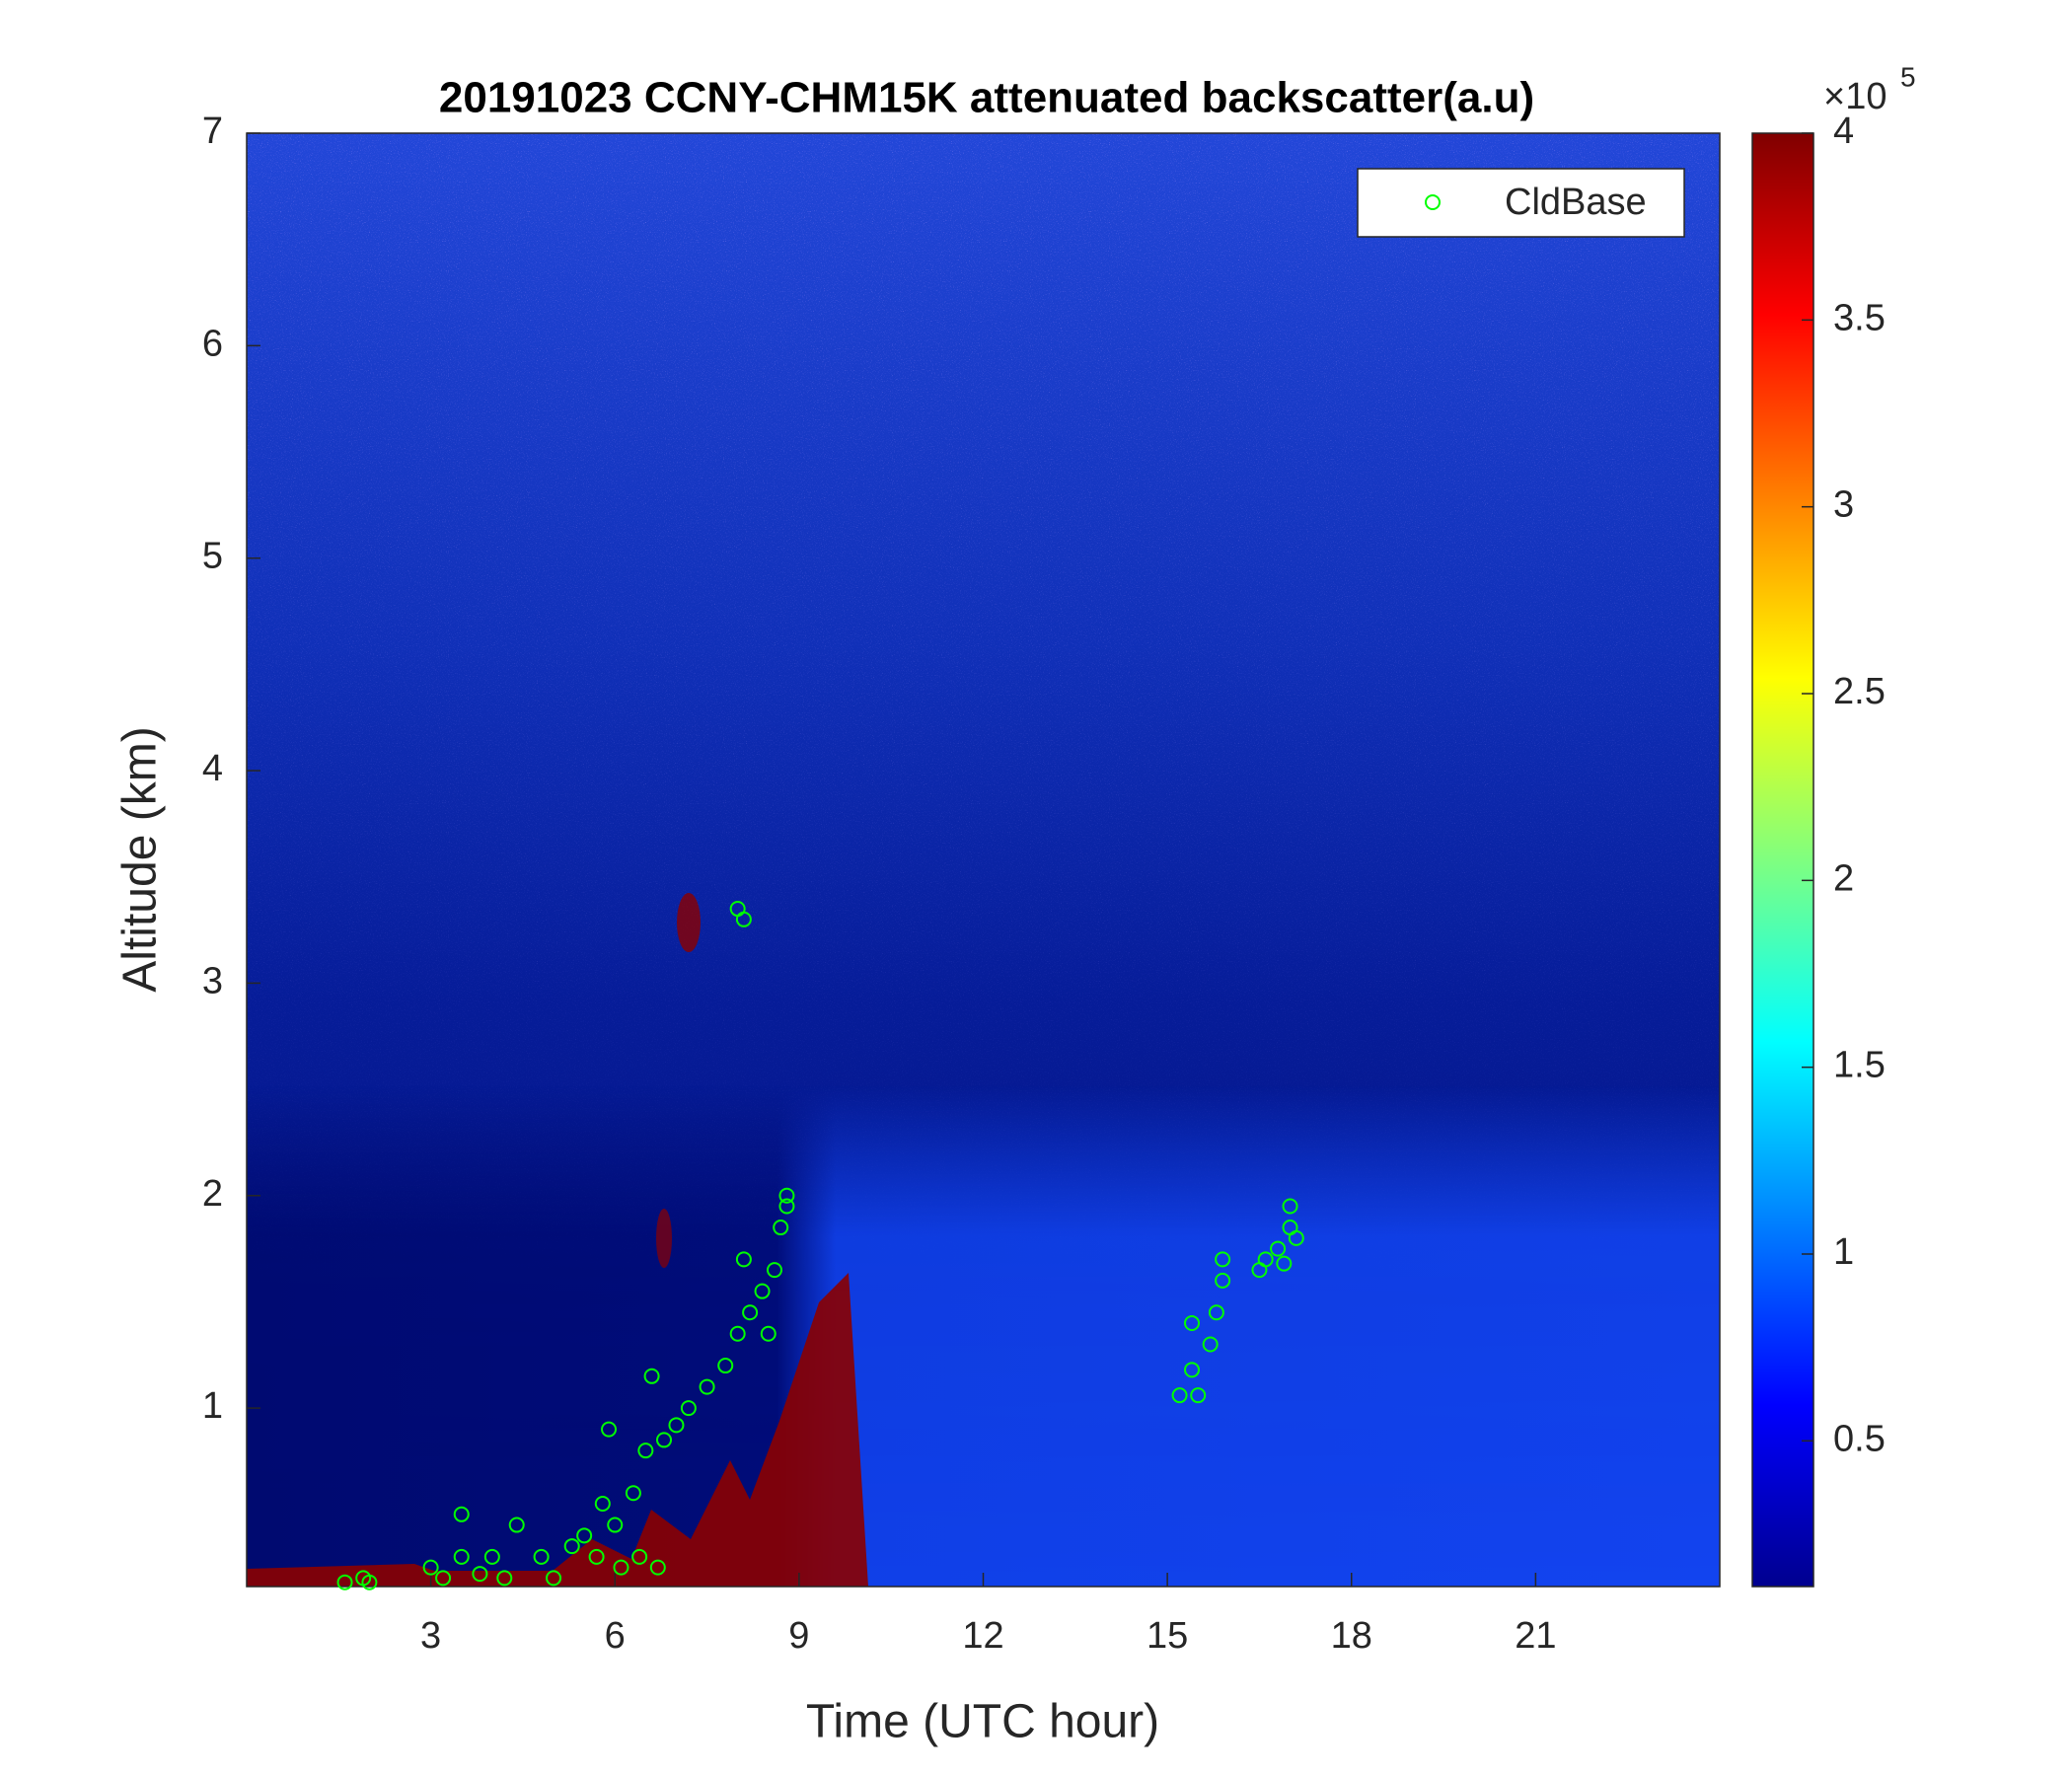 The width and height of the screenshot is (2072, 1776). What do you see at coordinates (1860, 1439) in the screenshot?
I see `colorbar-tick-label: 0.5` at bounding box center [1860, 1439].